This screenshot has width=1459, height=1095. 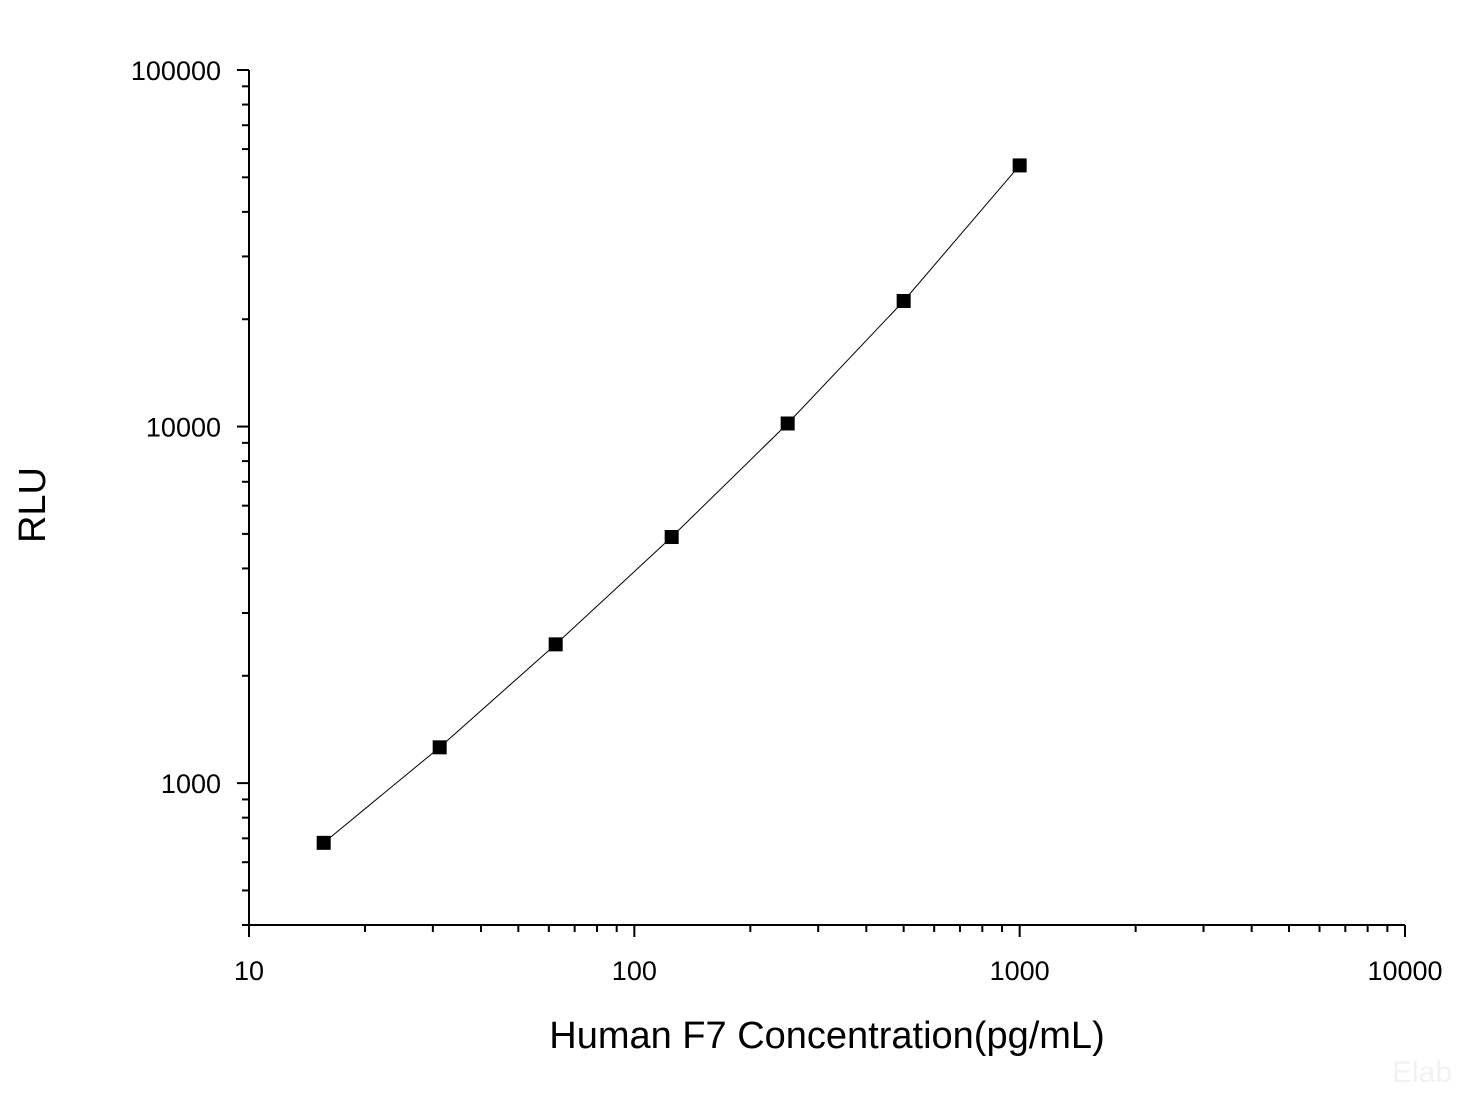 What do you see at coordinates (183, 428) in the screenshot?
I see `y-tick-label: 10000` at bounding box center [183, 428].